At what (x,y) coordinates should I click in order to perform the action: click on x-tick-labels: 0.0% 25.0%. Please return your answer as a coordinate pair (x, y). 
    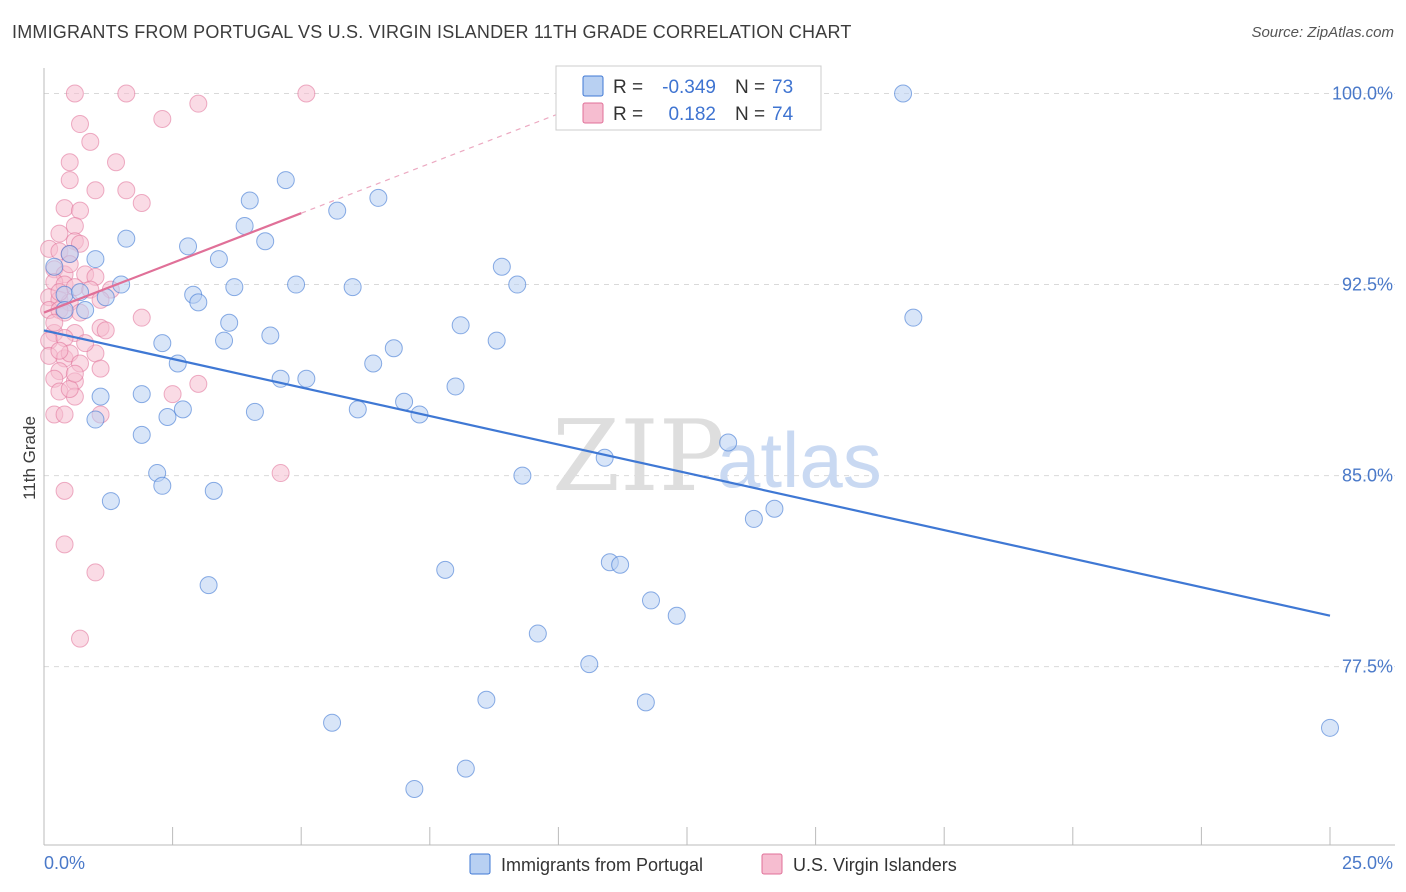
    Looking at the image, I should click on (718, 863).